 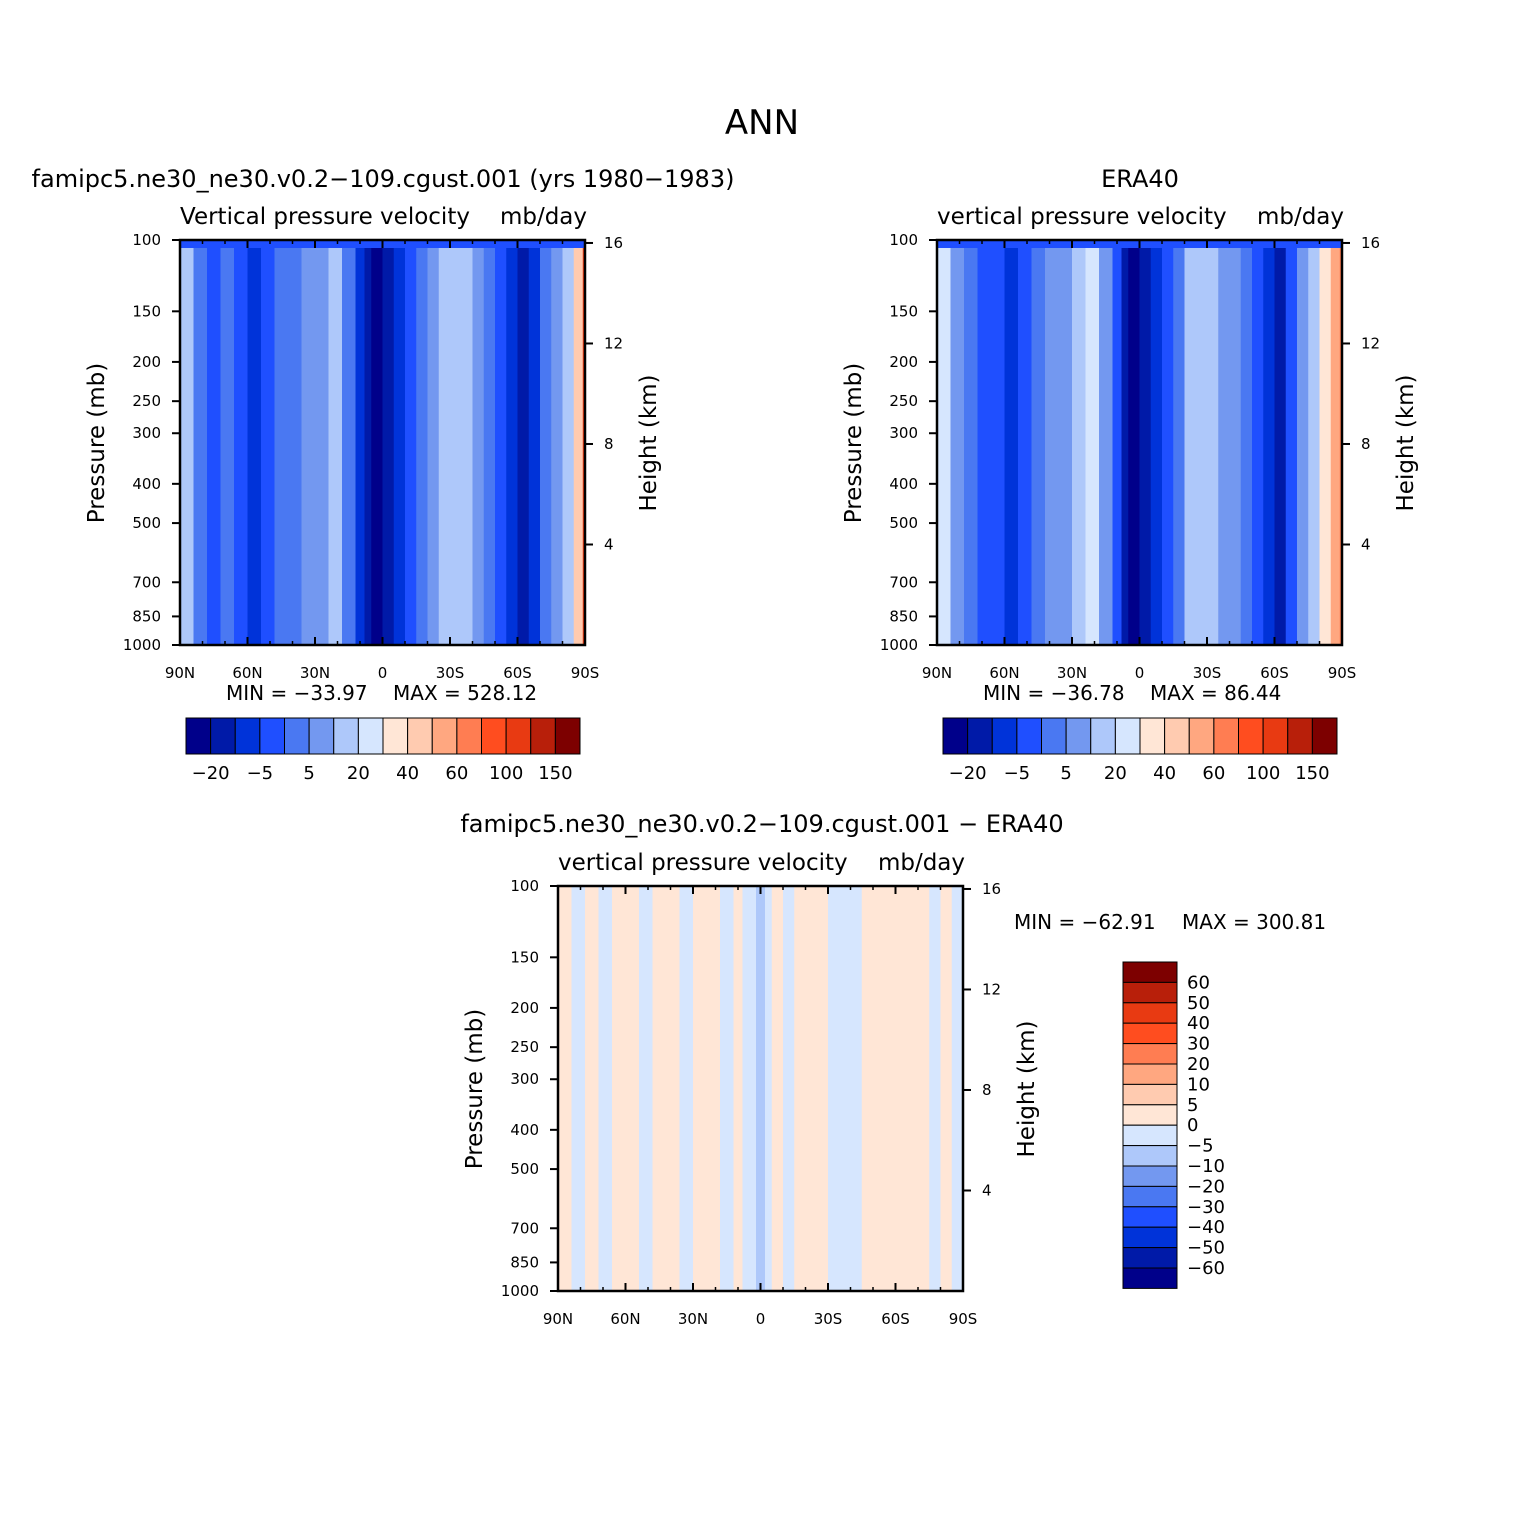 What do you see at coordinates (146, 362) in the screenshot?
I see `y-tick-label: 200` at bounding box center [146, 362].